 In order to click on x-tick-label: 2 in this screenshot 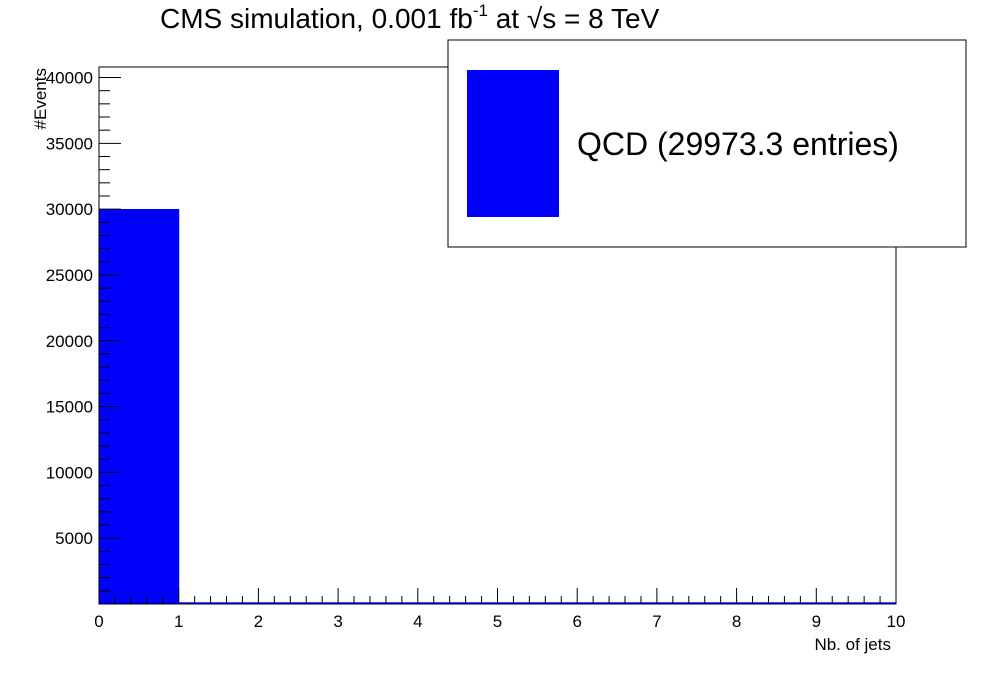, I will do `click(258, 621)`.